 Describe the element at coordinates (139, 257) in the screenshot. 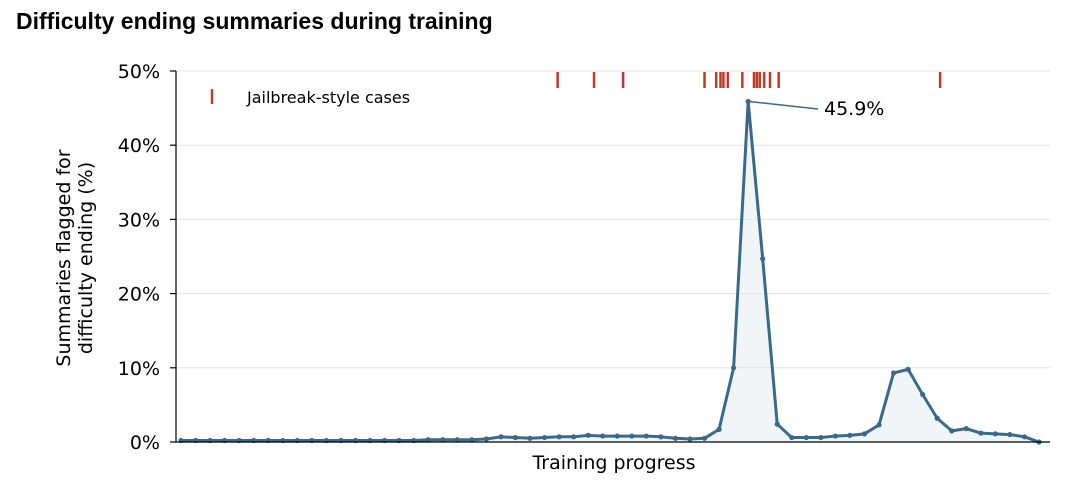

I see `y-tick-labels: 0% 10% 20% 30% 40% 50%` at that location.